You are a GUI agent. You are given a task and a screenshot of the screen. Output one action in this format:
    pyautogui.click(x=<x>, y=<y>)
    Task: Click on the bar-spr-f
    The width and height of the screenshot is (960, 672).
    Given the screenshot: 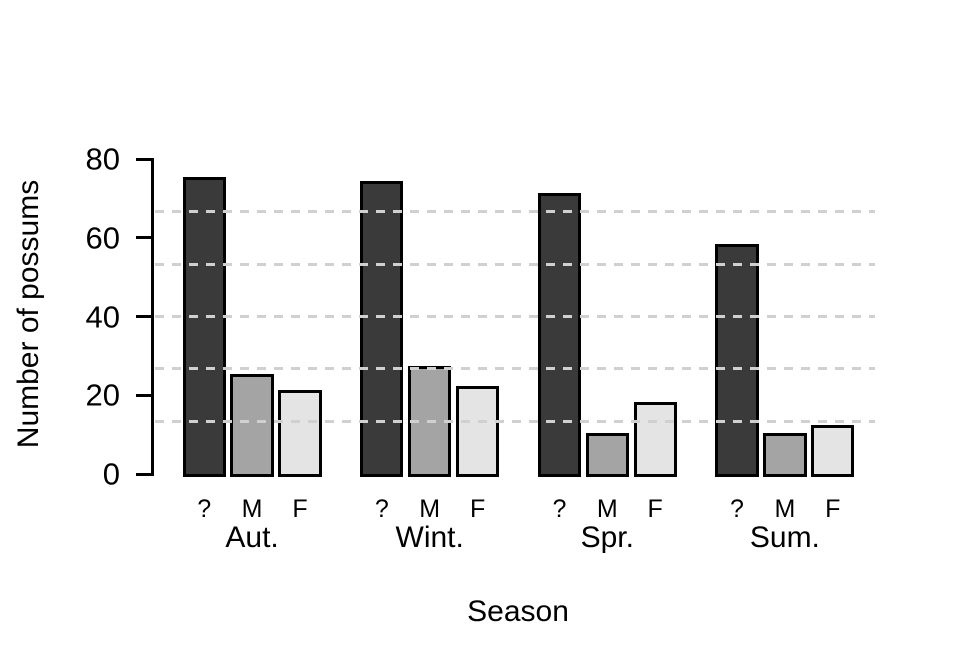 What is the action you would take?
    pyautogui.click(x=655, y=439)
    